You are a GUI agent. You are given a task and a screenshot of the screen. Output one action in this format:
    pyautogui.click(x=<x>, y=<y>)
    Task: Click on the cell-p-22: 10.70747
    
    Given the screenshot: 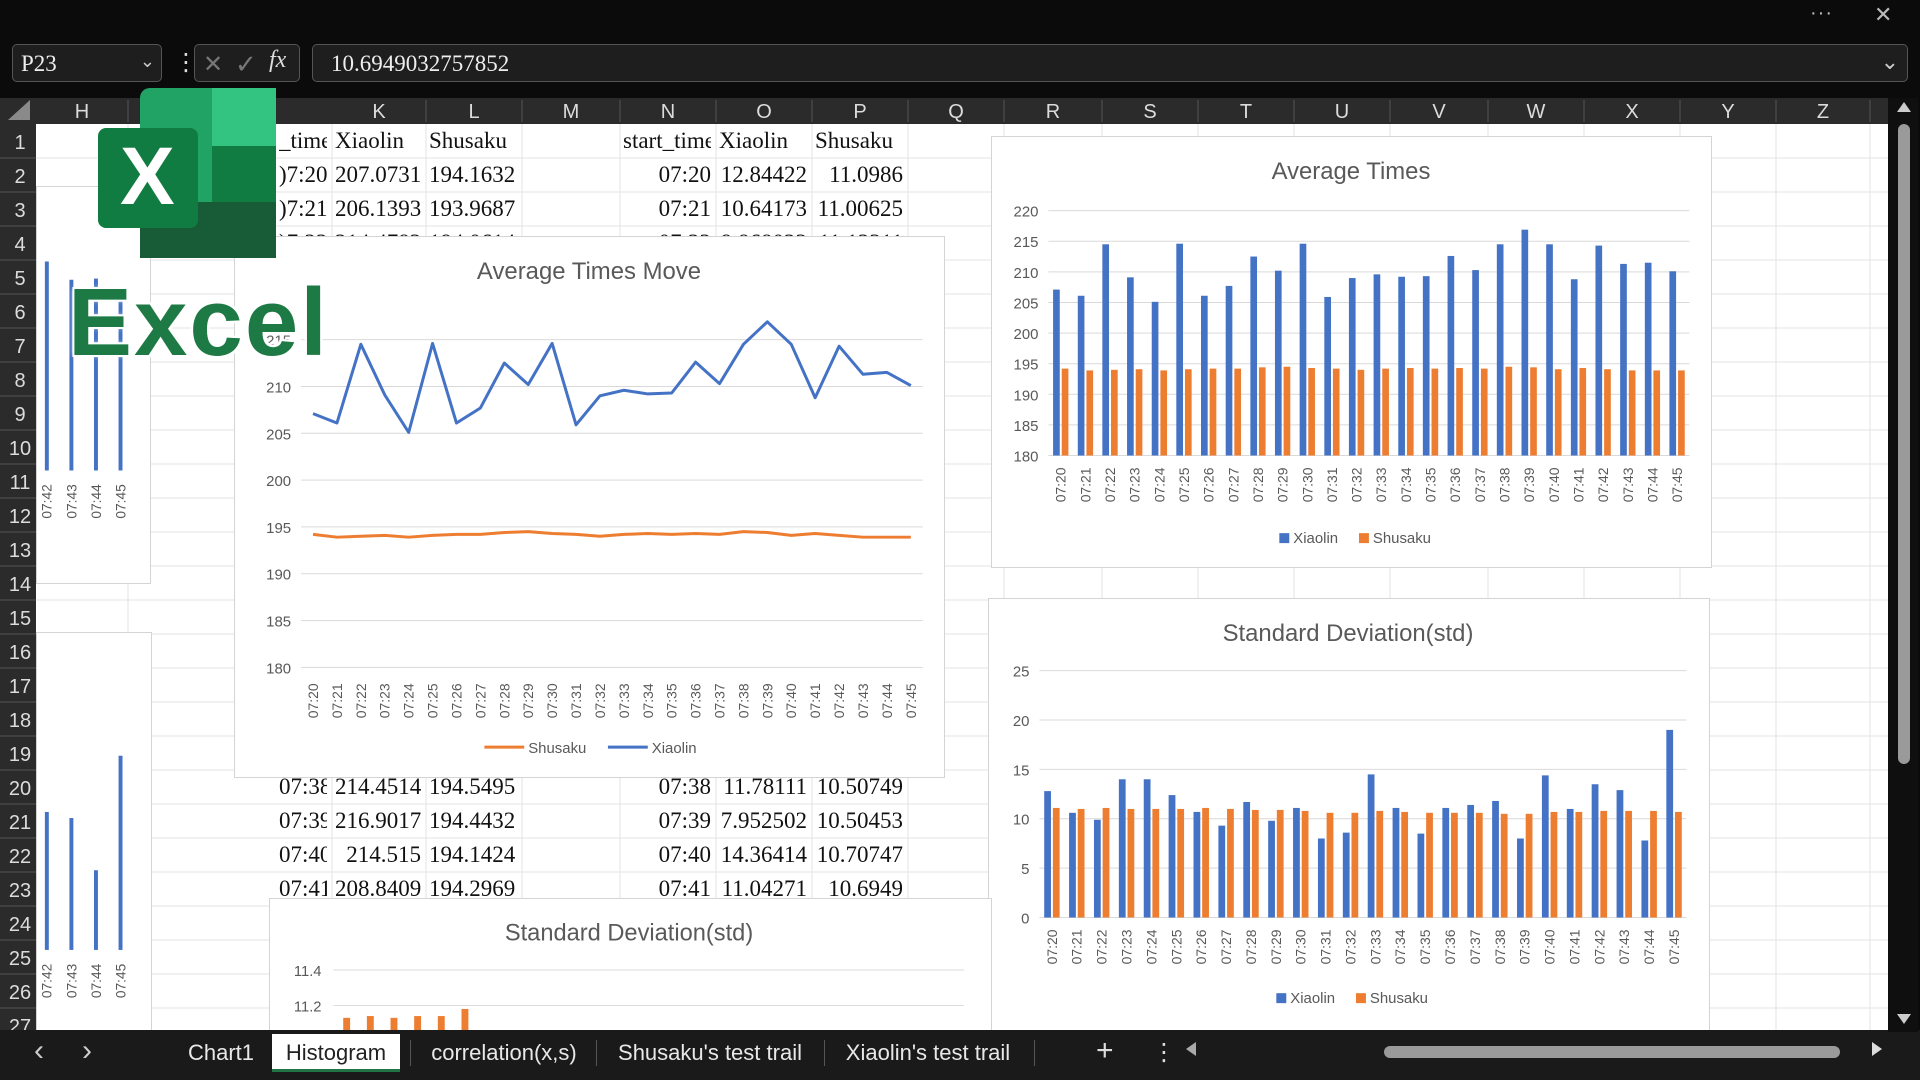 What is the action you would take?
    pyautogui.click(x=859, y=854)
    